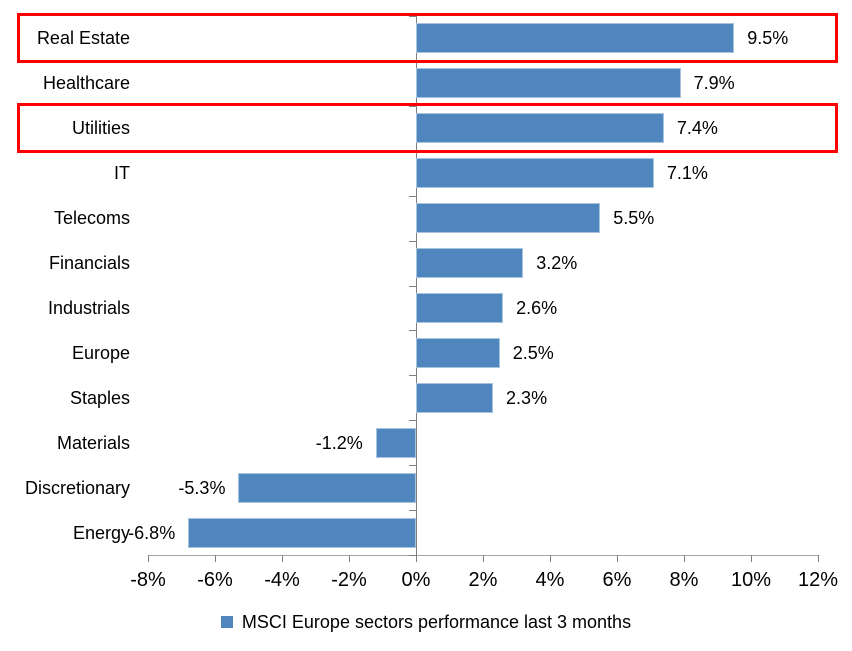 The height and width of the screenshot is (651, 852). Describe the element at coordinates (617, 580) in the screenshot. I see `x-axis-tick-label: 6%` at that location.